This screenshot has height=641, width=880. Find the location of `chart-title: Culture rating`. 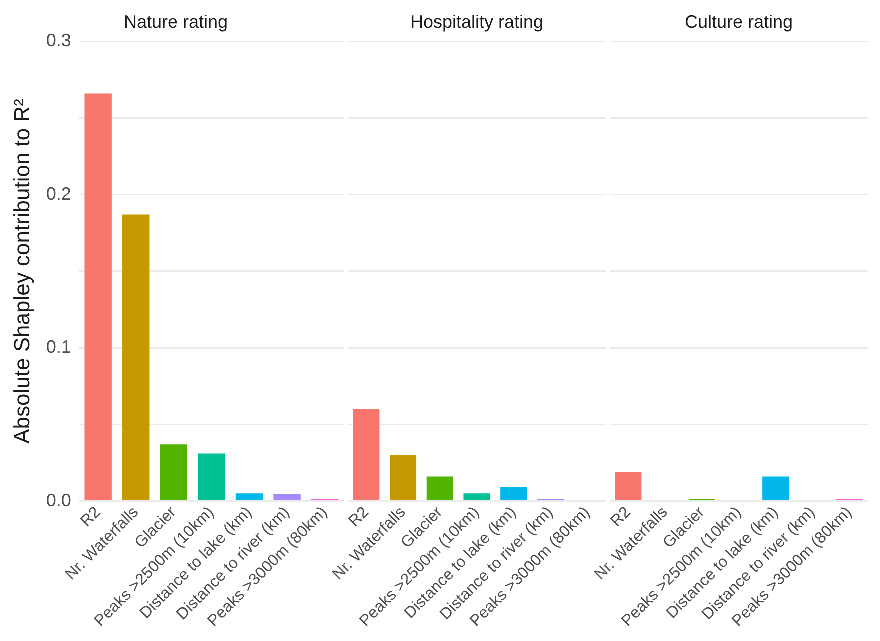

chart-title: Culture rating is located at coordinates (739, 22).